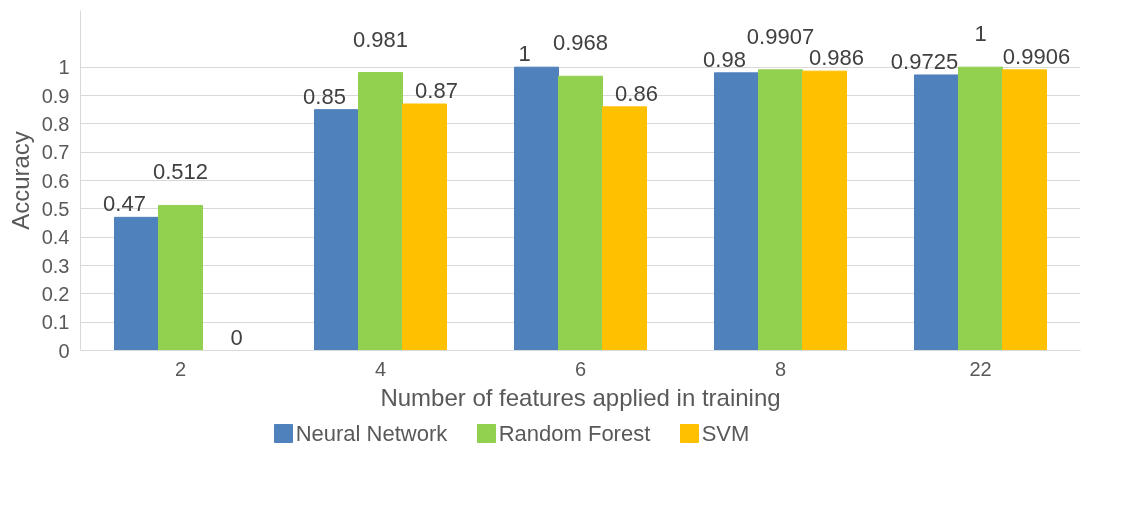 This screenshot has width=1129, height=529. Describe the element at coordinates (725, 433) in the screenshot. I see `legend-label: SVM` at that location.